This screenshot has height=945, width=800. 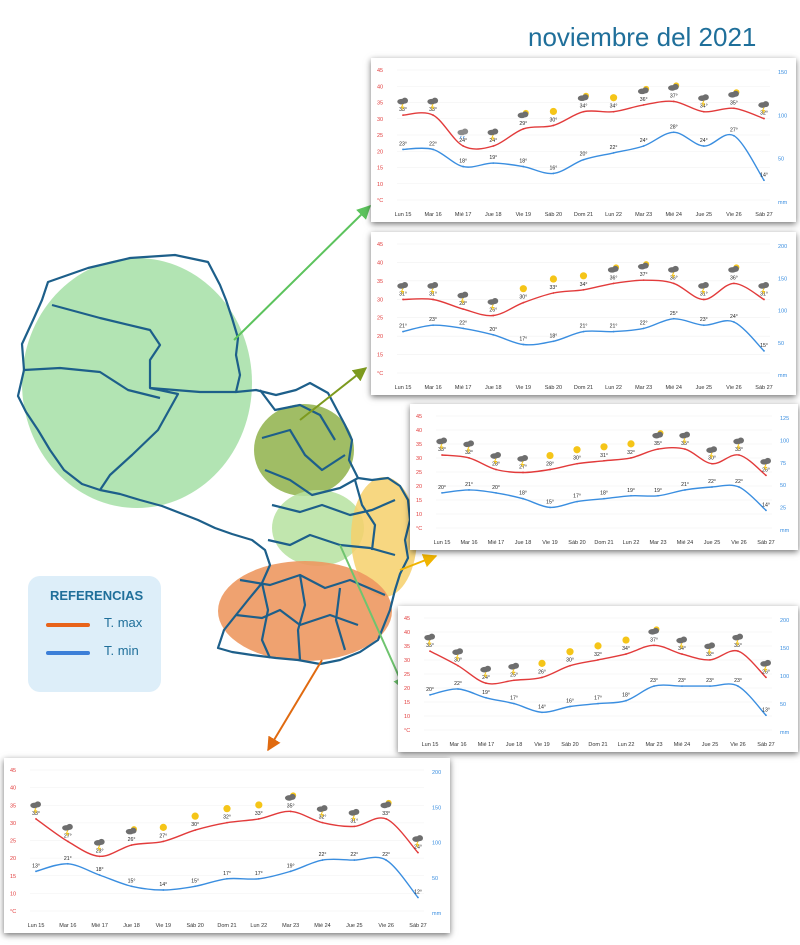 What do you see at coordinates (712, 459) in the screenshot?
I see `data-label-tmax: 30°` at bounding box center [712, 459].